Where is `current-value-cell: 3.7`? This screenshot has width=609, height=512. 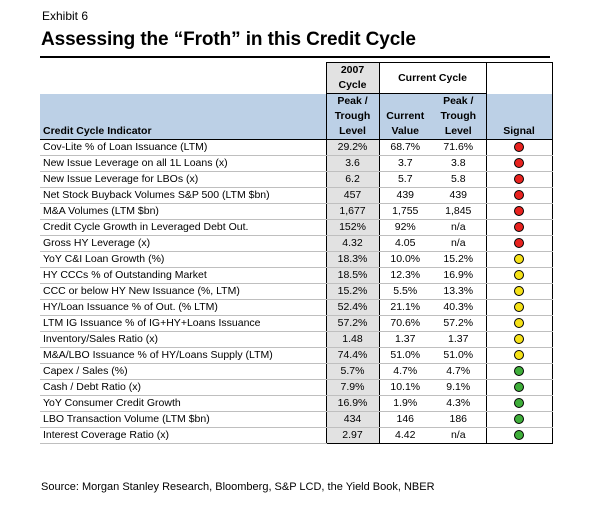
current-value-cell: 3.7 is located at coordinates (405, 163).